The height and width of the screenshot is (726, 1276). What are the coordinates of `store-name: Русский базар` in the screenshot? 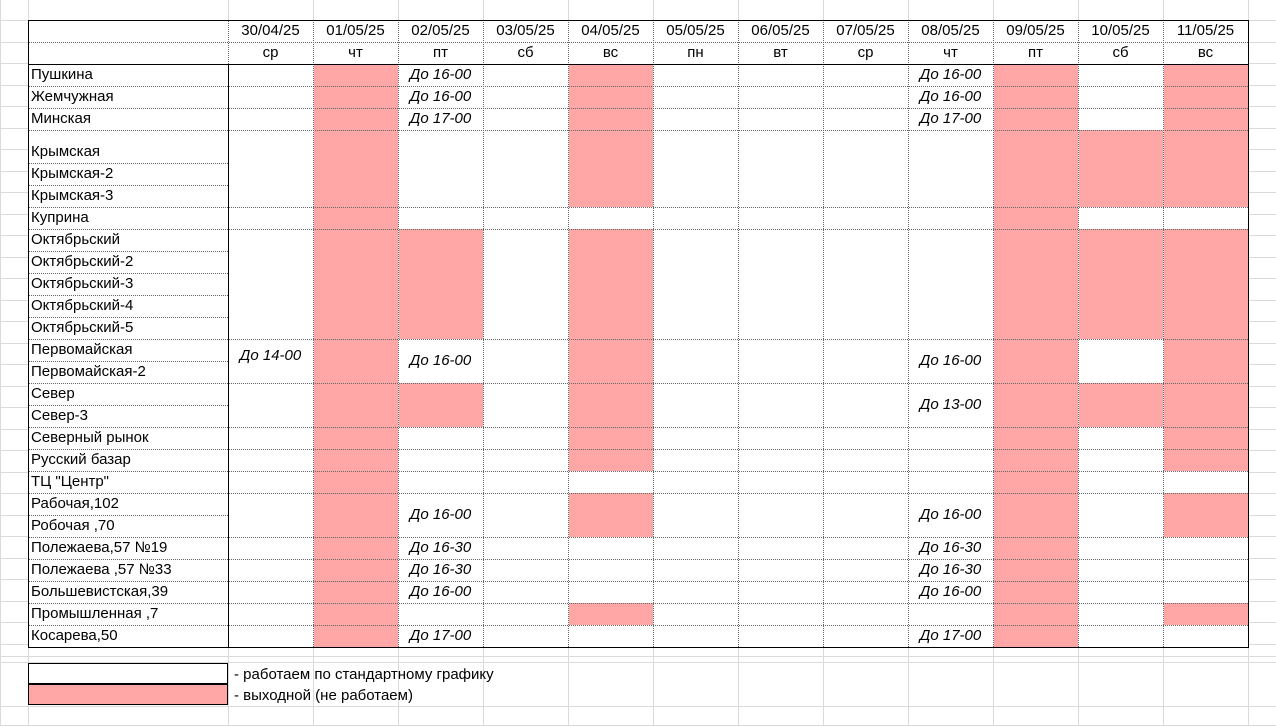 It's located at (81, 459).